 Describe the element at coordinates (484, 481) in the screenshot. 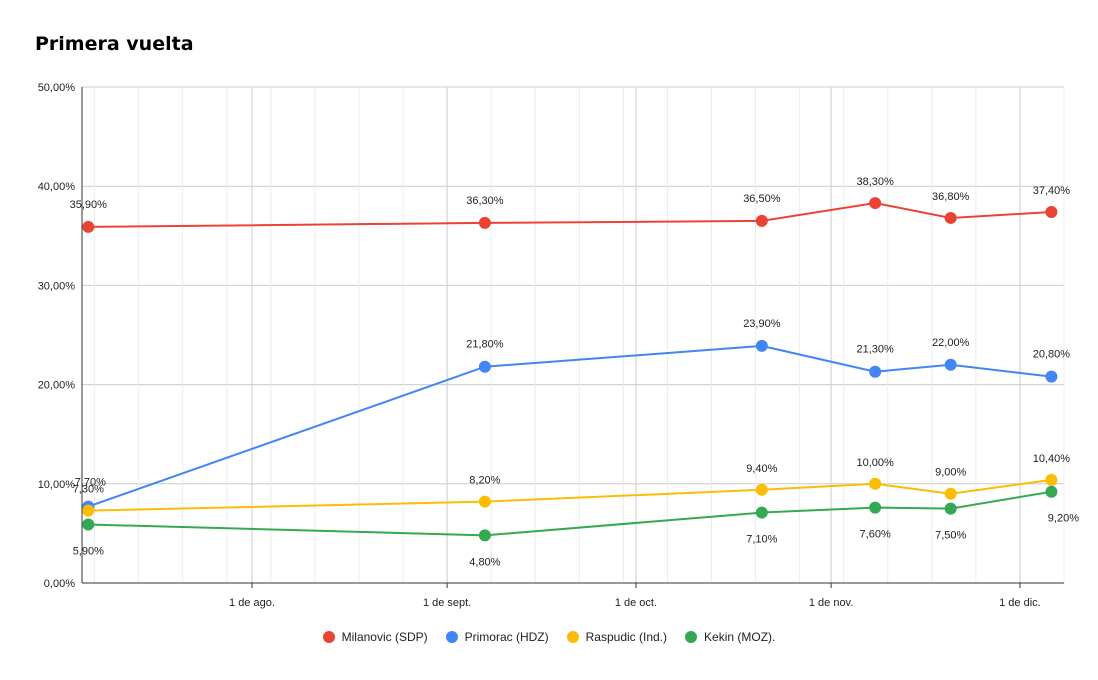

I see `data-label: 8,20%` at that location.